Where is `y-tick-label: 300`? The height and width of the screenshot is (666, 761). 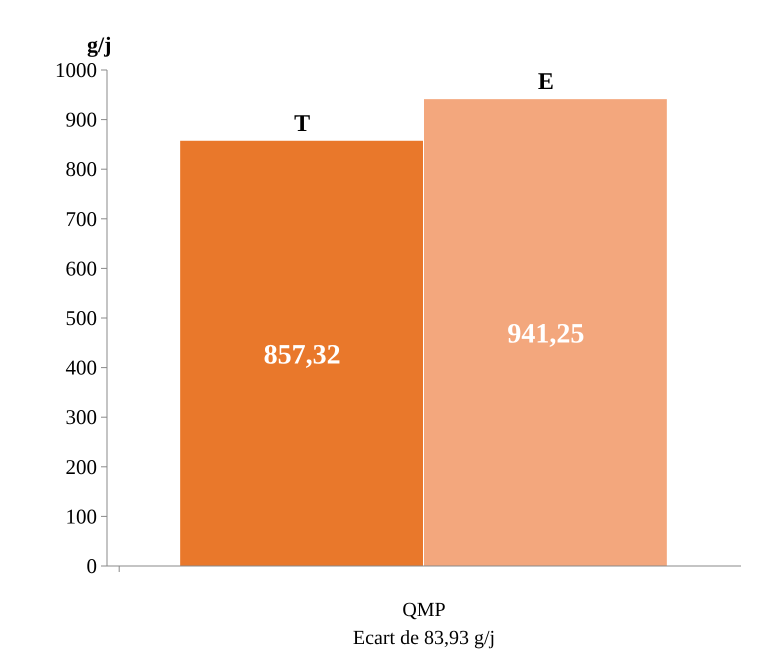 y-tick-label: 300 is located at coordinates (81, 417).